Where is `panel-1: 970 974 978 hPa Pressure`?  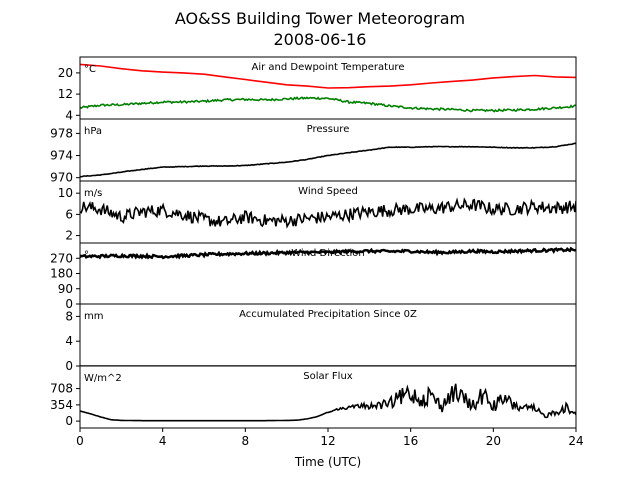 panel-1: 970 974 978 hPa Pressure is located at coordinates (313, 151).